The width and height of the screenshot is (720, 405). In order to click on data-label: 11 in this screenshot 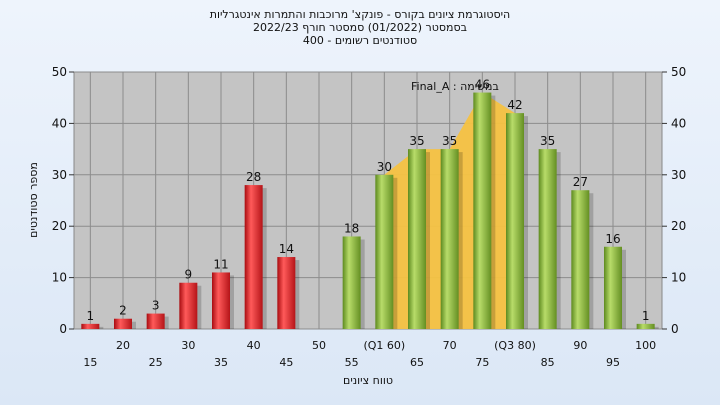, I will do `click(220, 264)`.